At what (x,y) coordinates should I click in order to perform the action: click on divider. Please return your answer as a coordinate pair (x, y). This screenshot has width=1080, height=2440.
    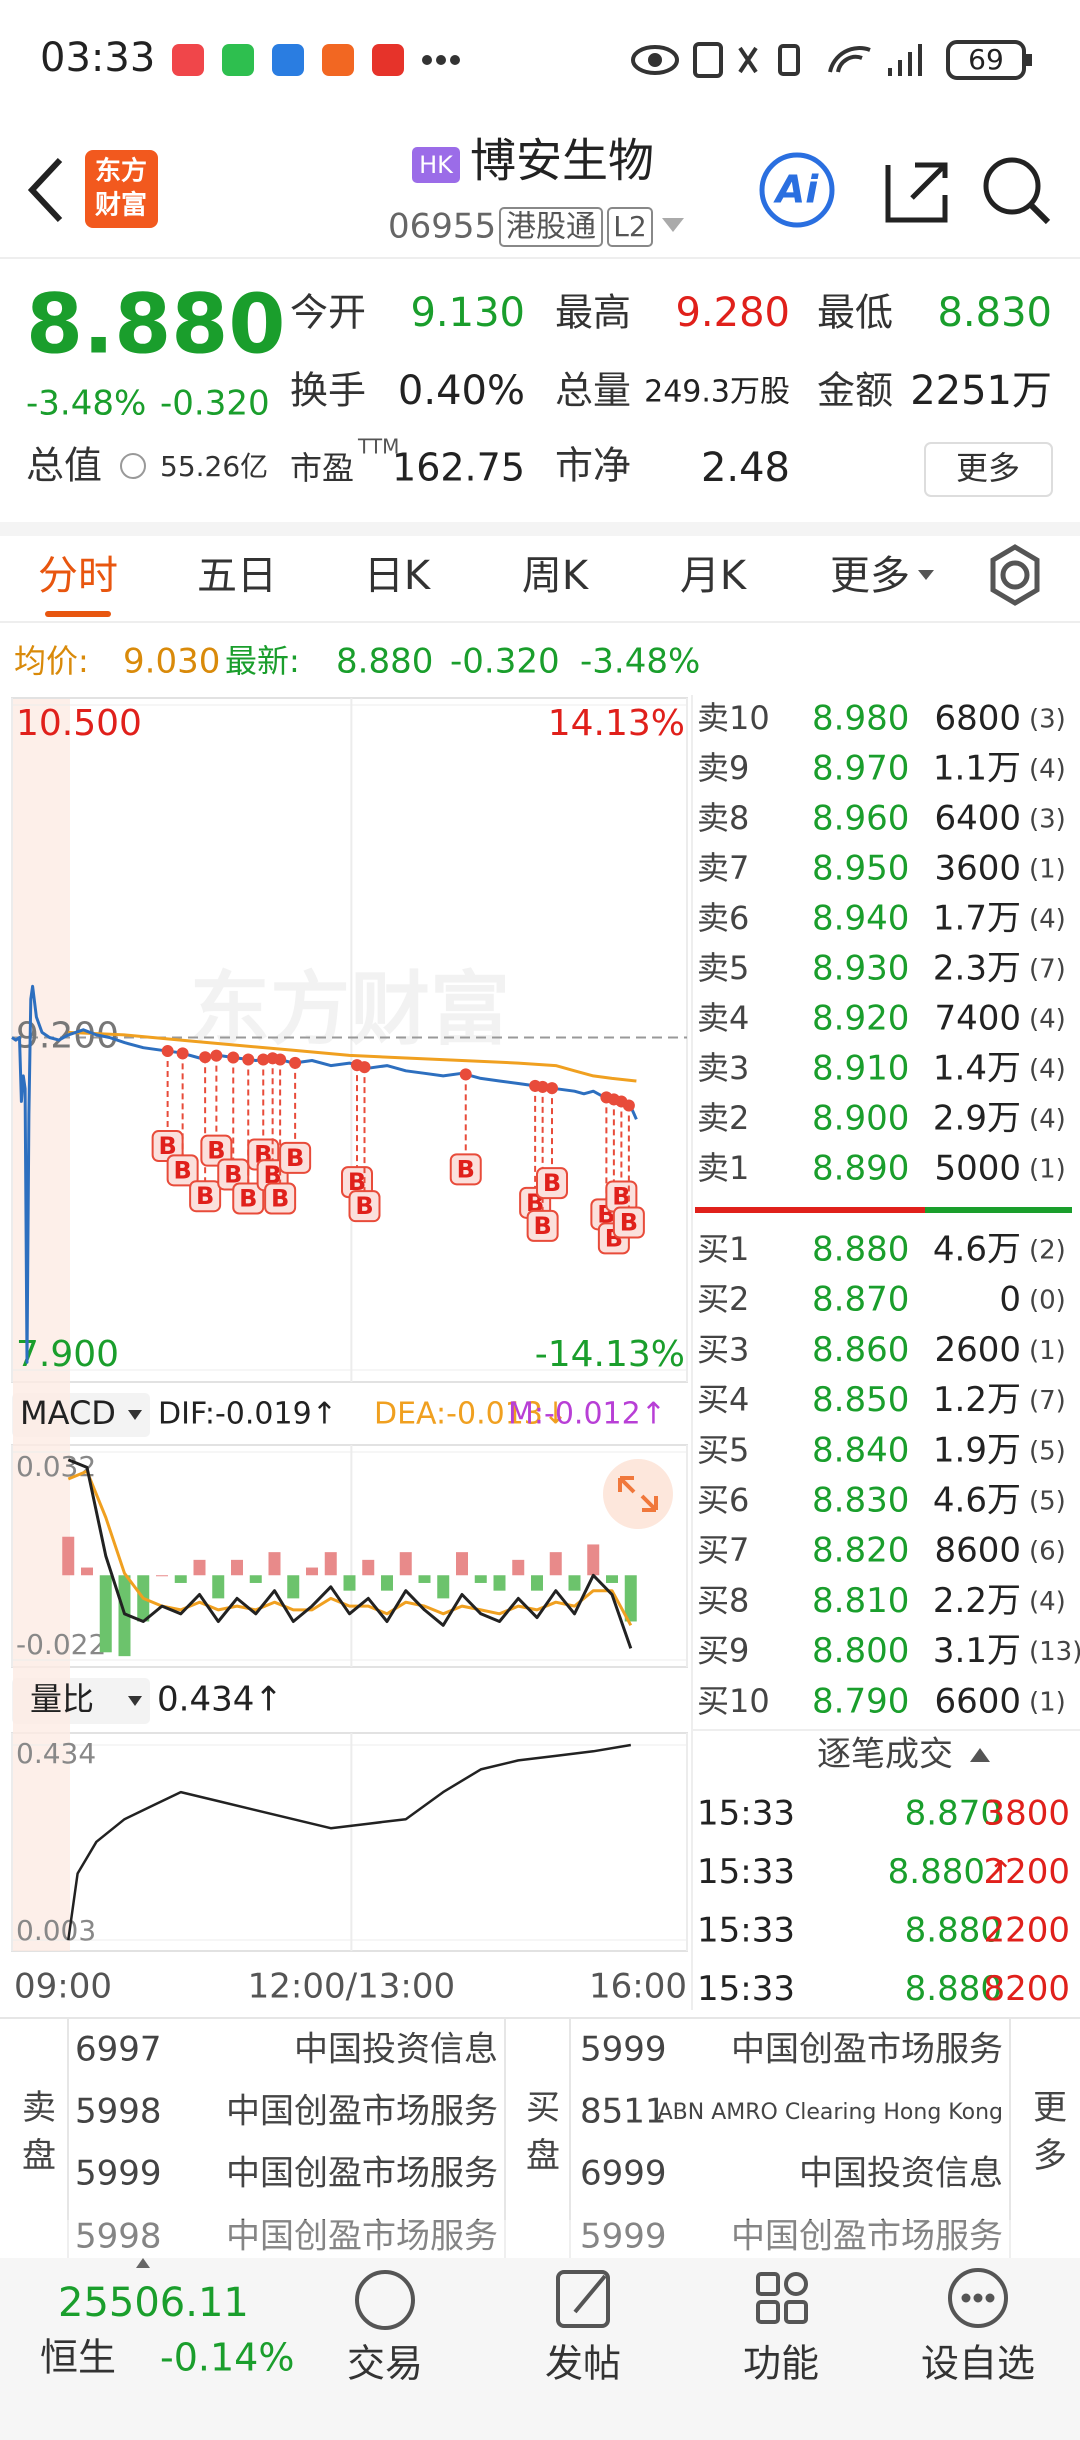
    Looking at the image, I should click on (540, 529).